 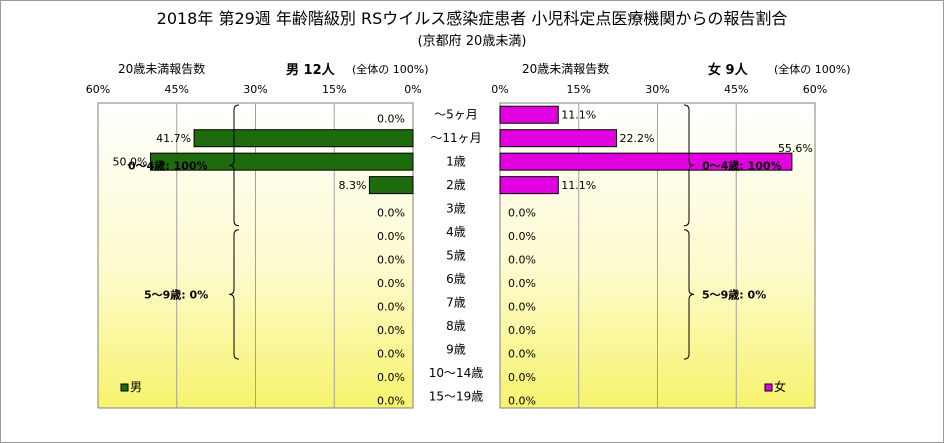 I want to click on female-sex-count: 女 9人, so click(x=728, y=70).